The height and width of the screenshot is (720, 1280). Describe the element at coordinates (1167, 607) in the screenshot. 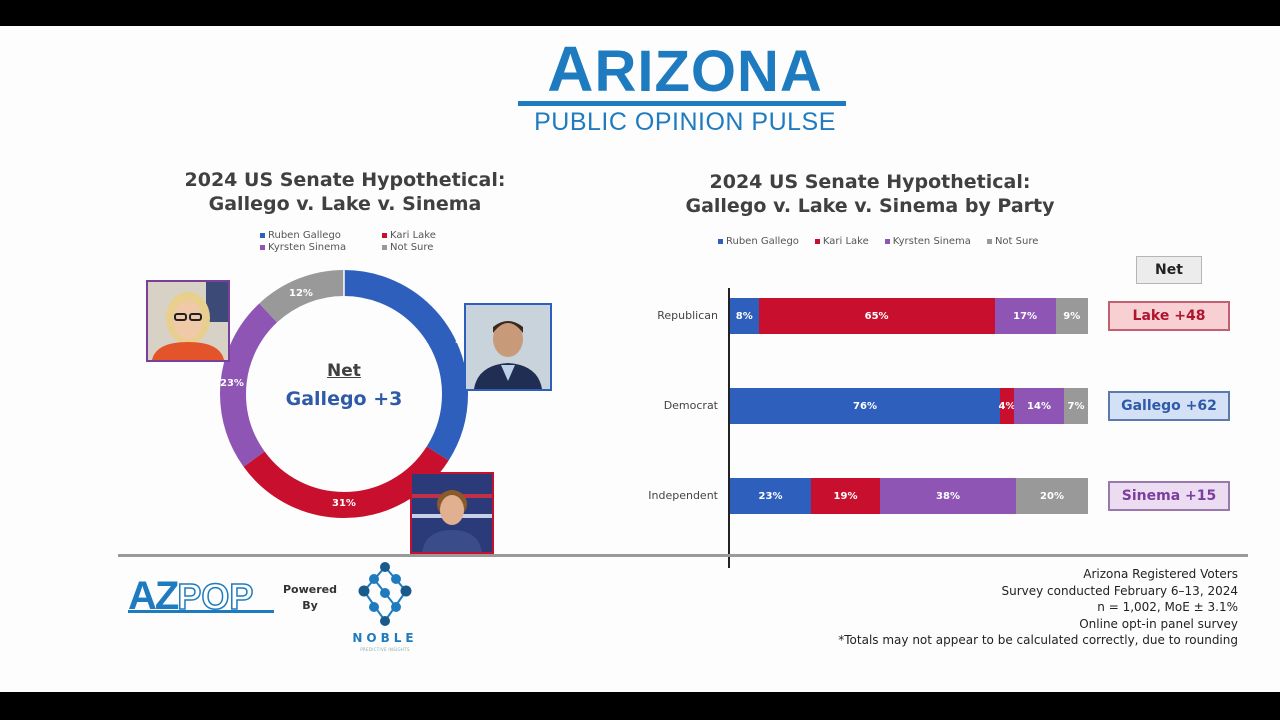

I see `note-line: n = 1,002, MoE ± 3.1%` at that location.